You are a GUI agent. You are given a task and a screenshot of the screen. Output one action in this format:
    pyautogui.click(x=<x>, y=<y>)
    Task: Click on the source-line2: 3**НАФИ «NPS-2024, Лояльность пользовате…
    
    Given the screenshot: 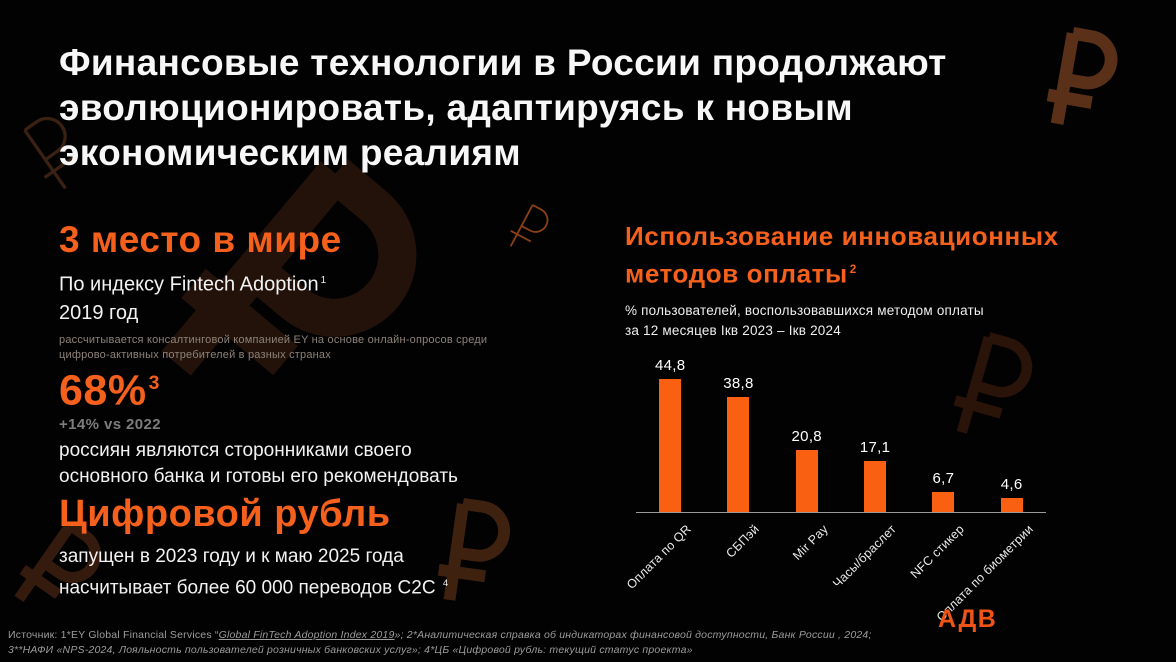 What is the action you would take?
    pyautogui.click(x=350, y=650)
    